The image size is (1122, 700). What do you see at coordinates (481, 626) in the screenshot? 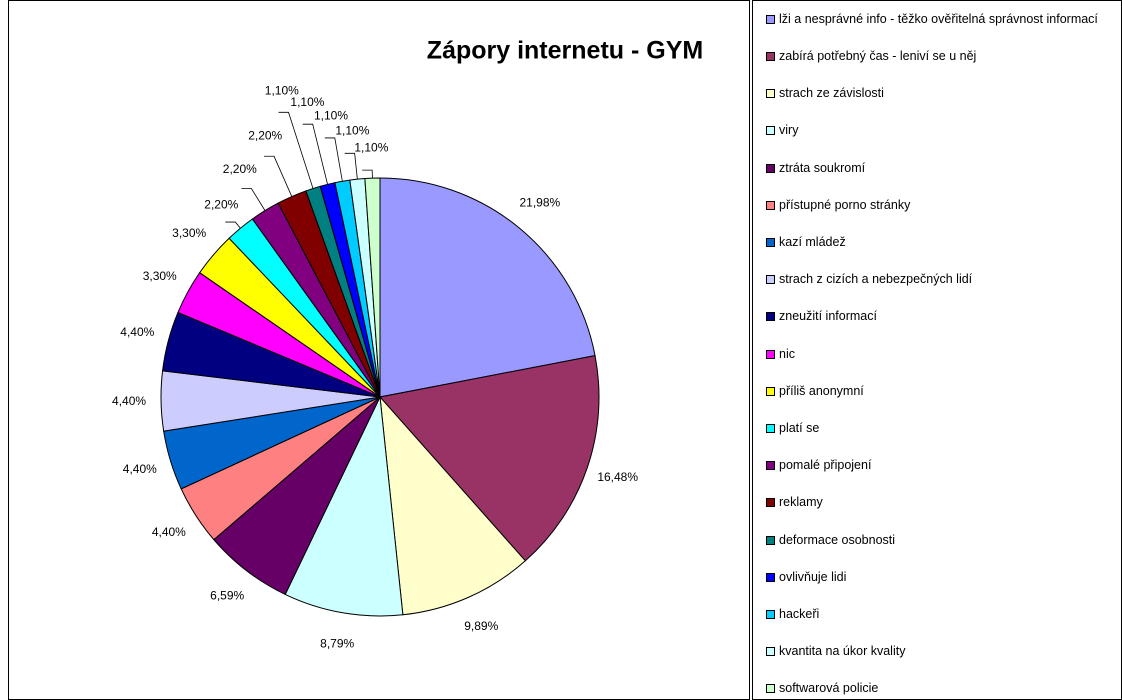
I see `data-label: 9,89%` at bounding box center [481, 626].